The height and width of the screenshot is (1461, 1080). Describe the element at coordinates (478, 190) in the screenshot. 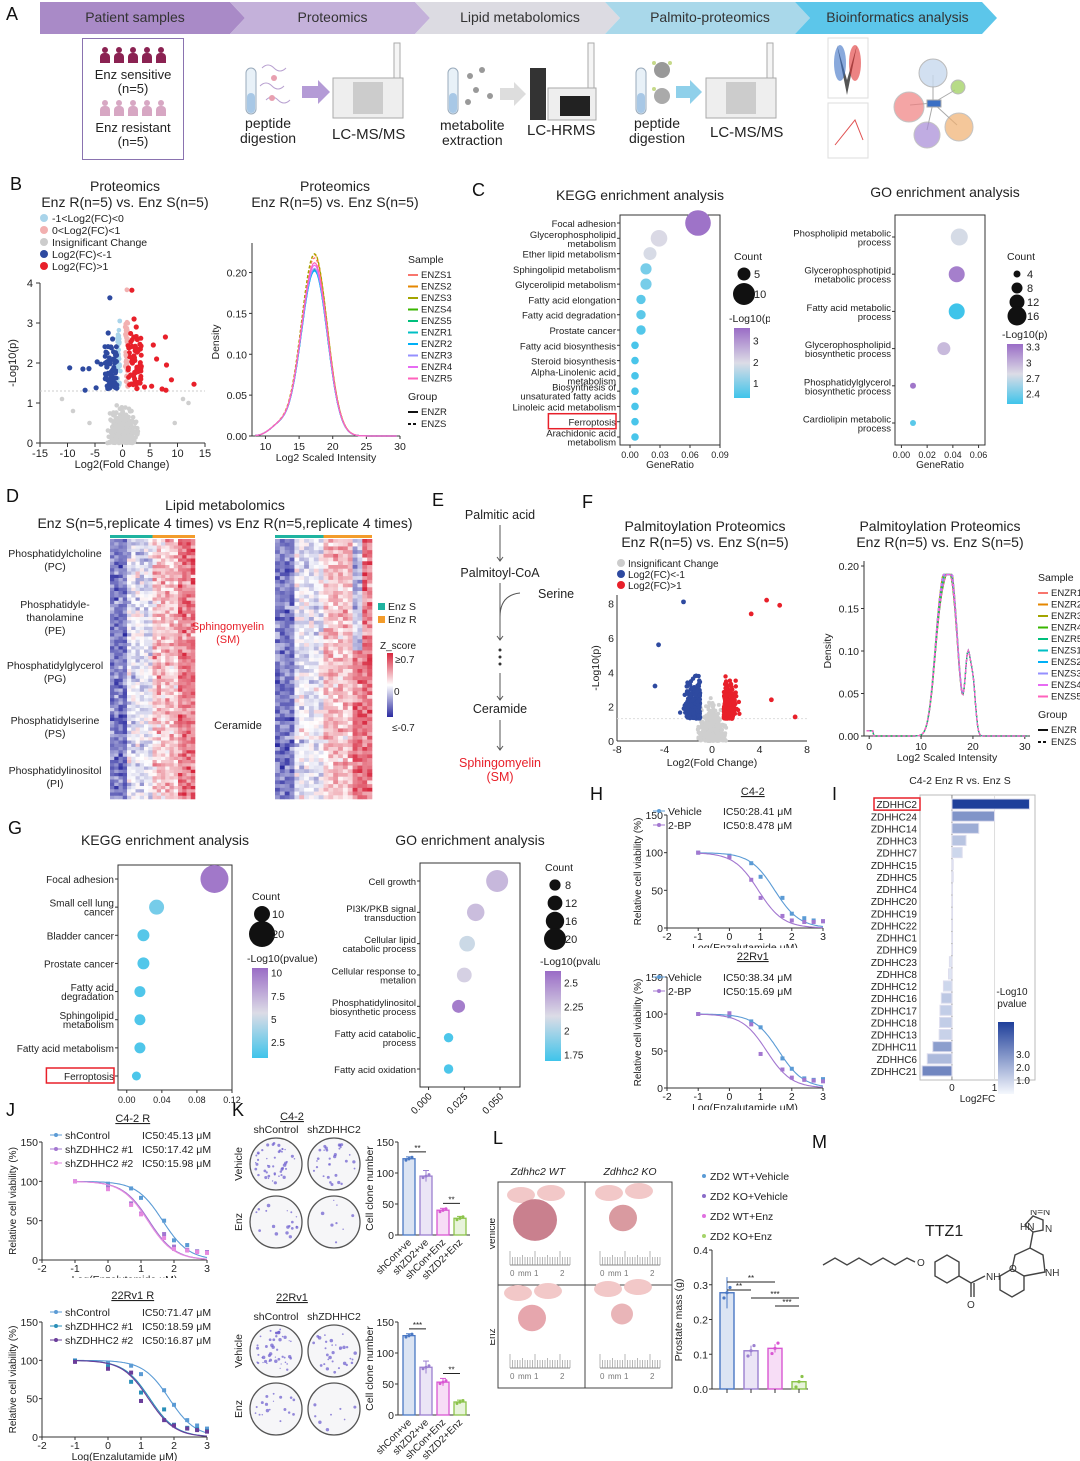

I see `panel-label-C: C` at that location.